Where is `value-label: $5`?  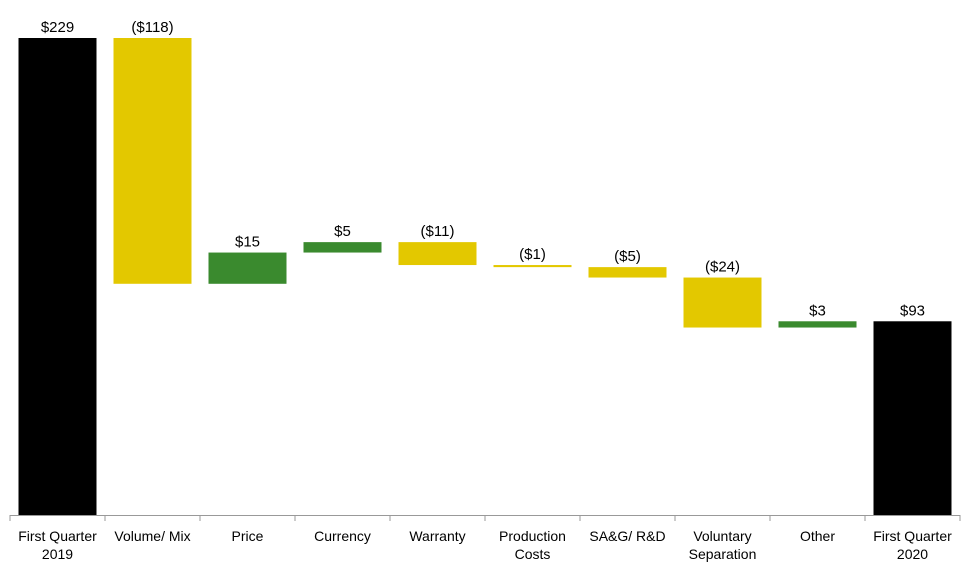
value-label: $5 is located at coordinates (342, 231).